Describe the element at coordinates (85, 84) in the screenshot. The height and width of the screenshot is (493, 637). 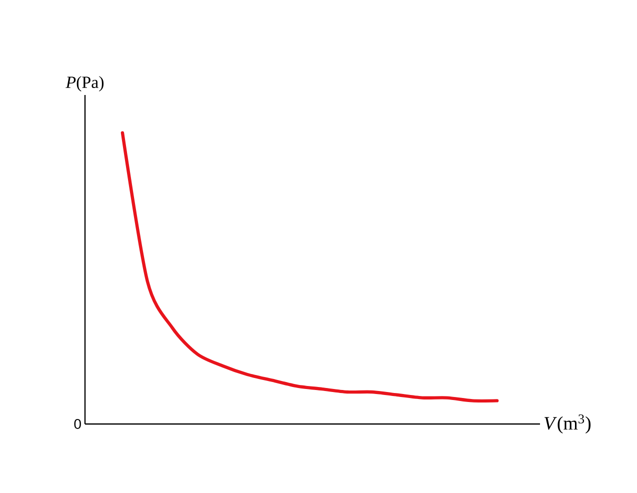
I see `y-axis-title: P(Pa)` at that location.